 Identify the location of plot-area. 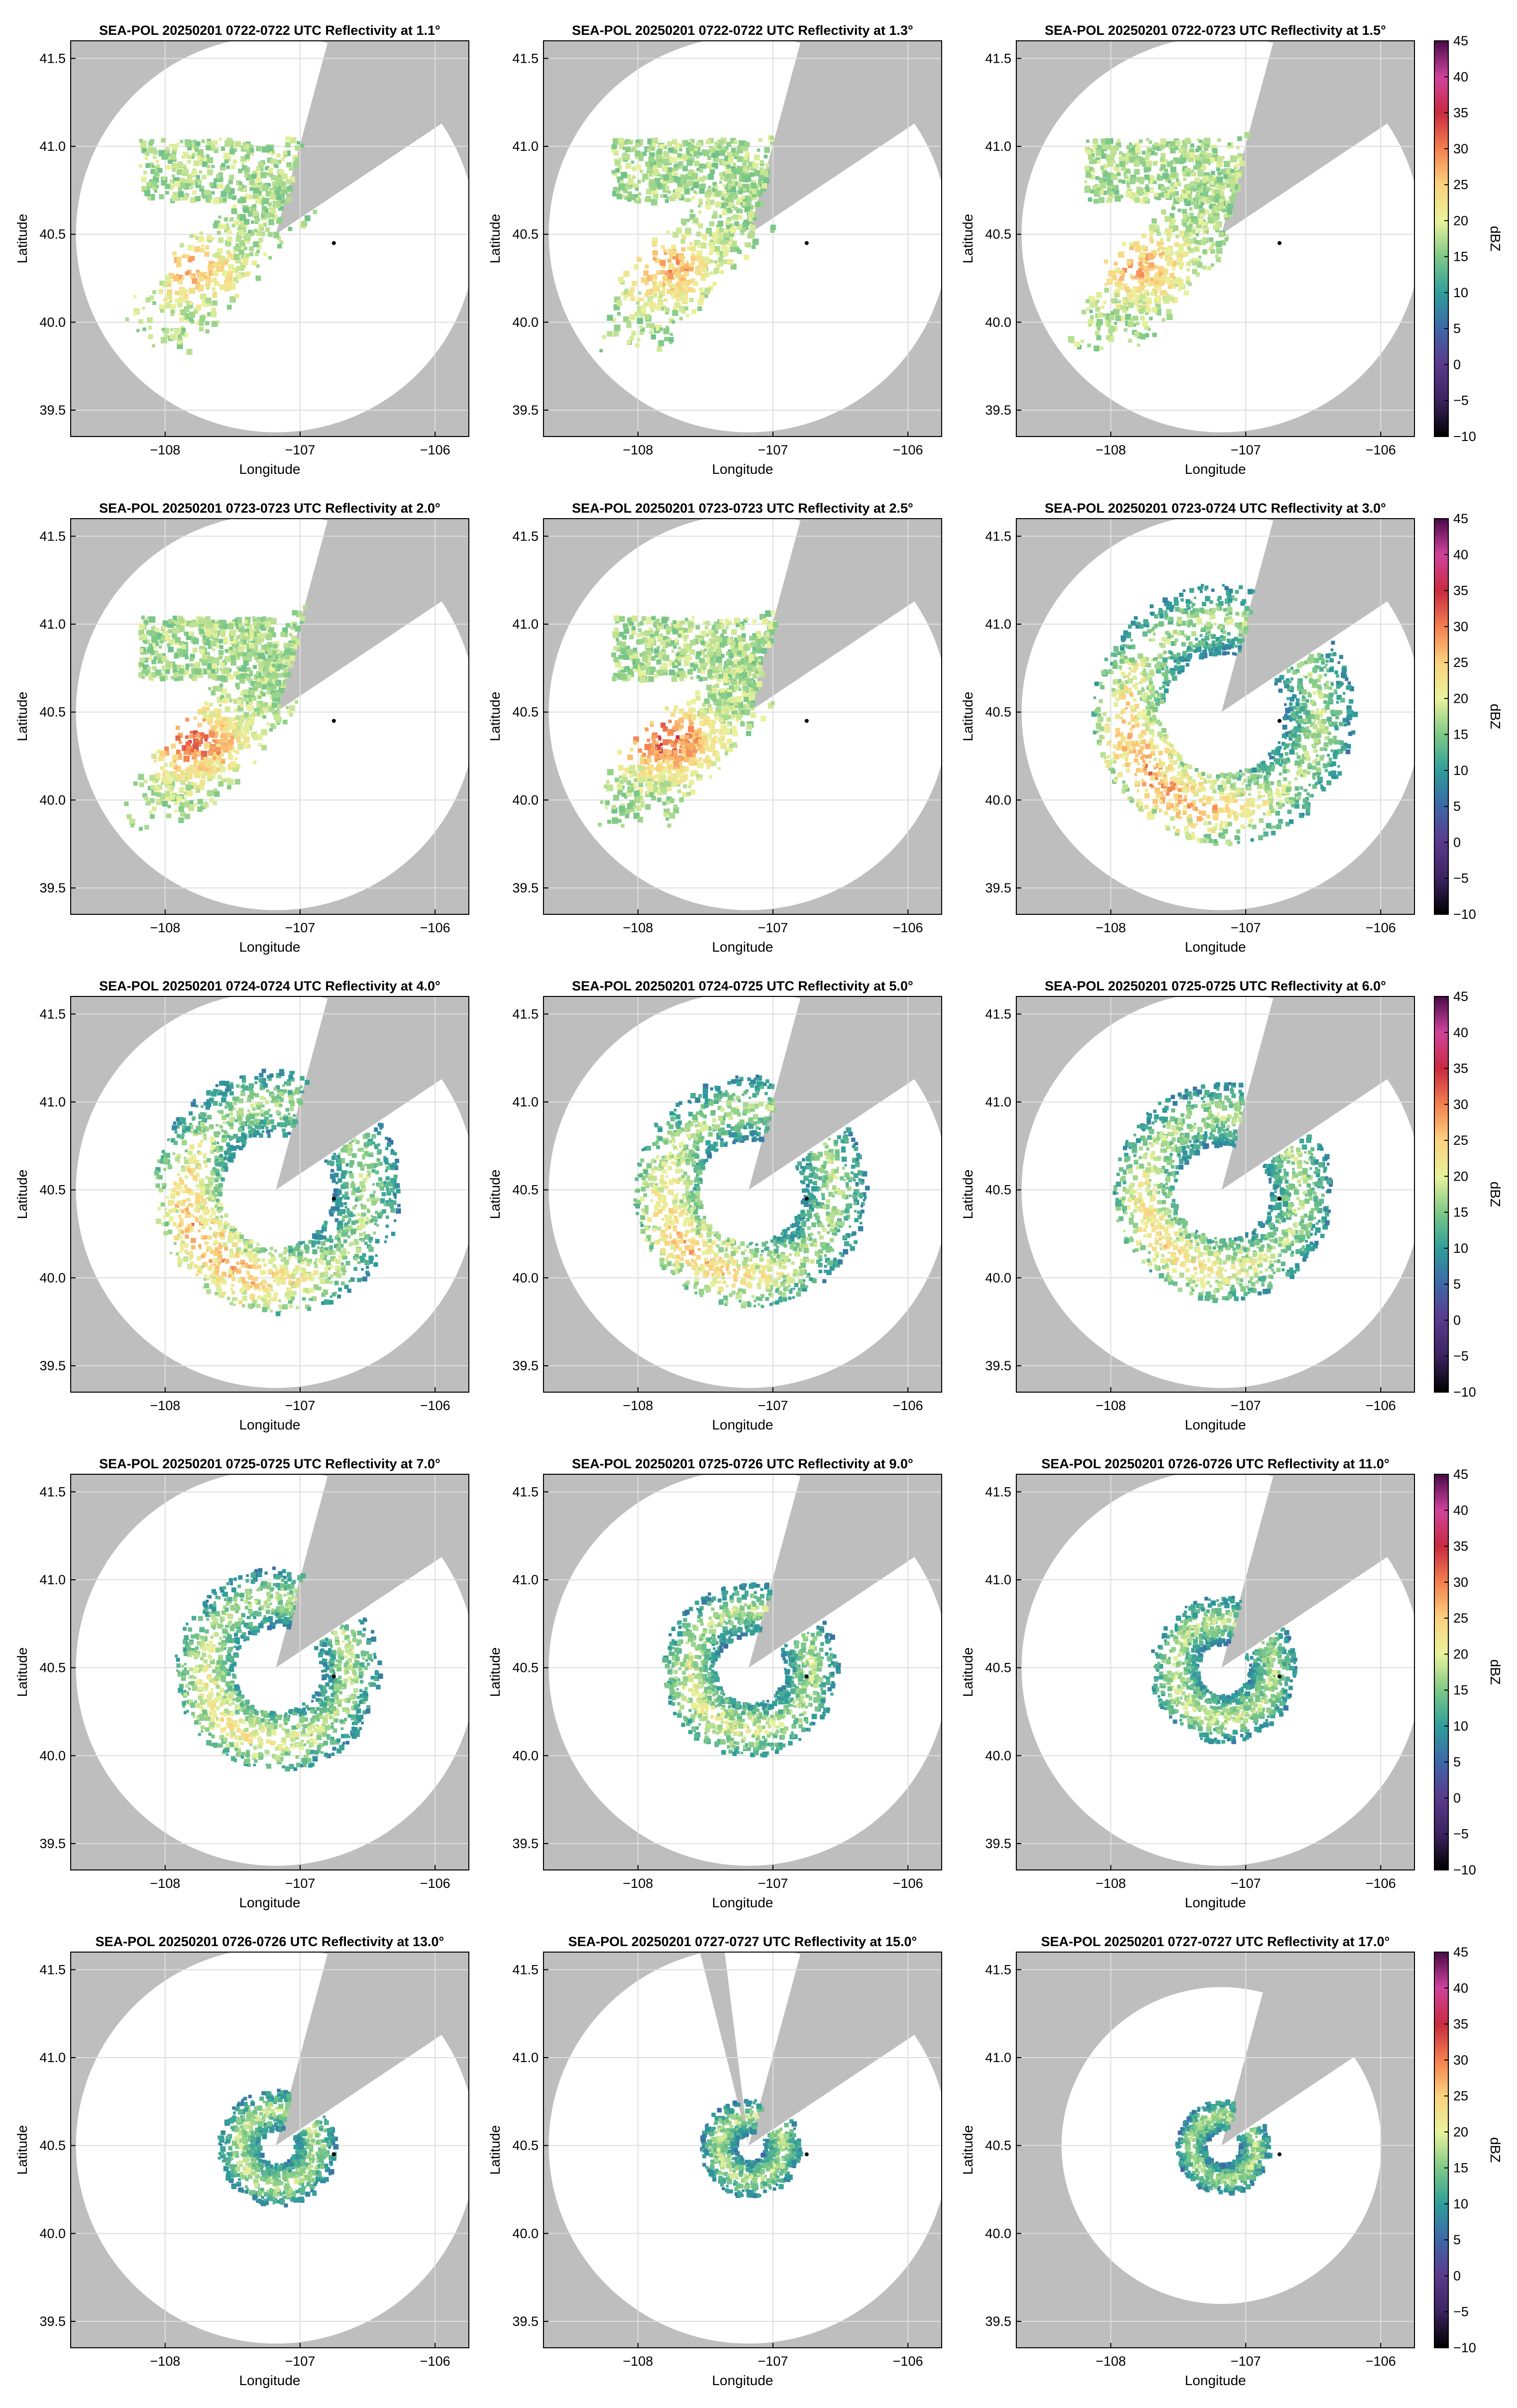
(1215, 239).